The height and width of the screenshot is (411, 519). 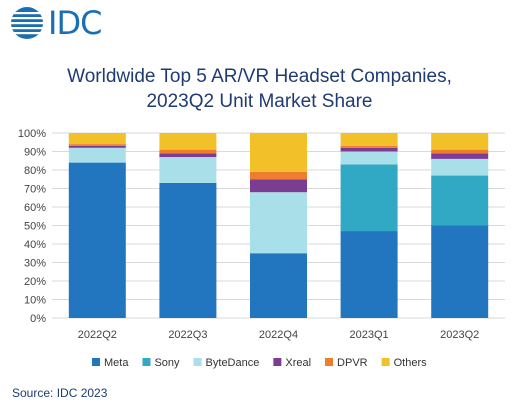 I want to click on legend-label: Xreal, so click(x=298, y=363).